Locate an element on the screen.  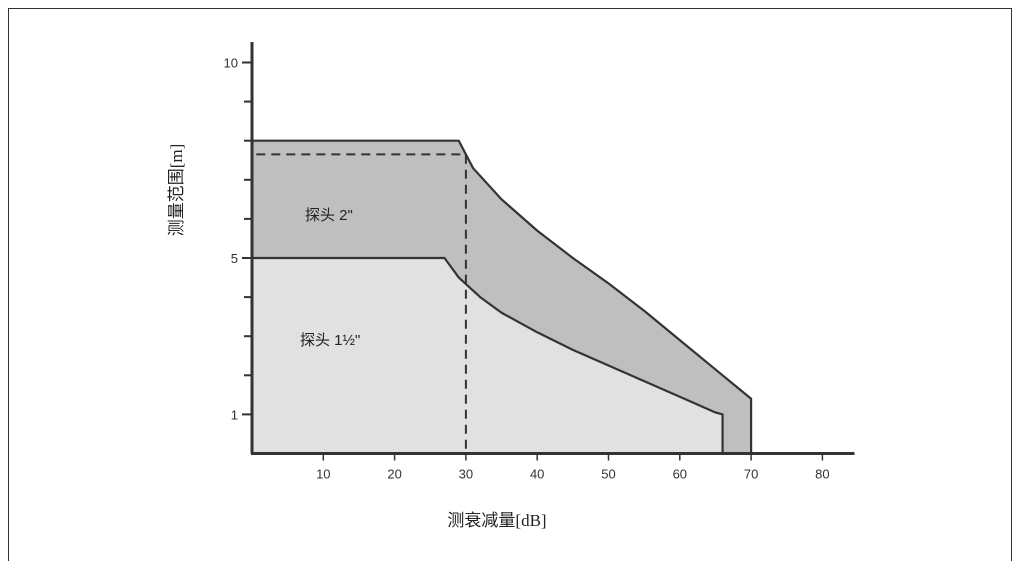
y-tick-label-1: 1 is located at coordinates (234, 414).